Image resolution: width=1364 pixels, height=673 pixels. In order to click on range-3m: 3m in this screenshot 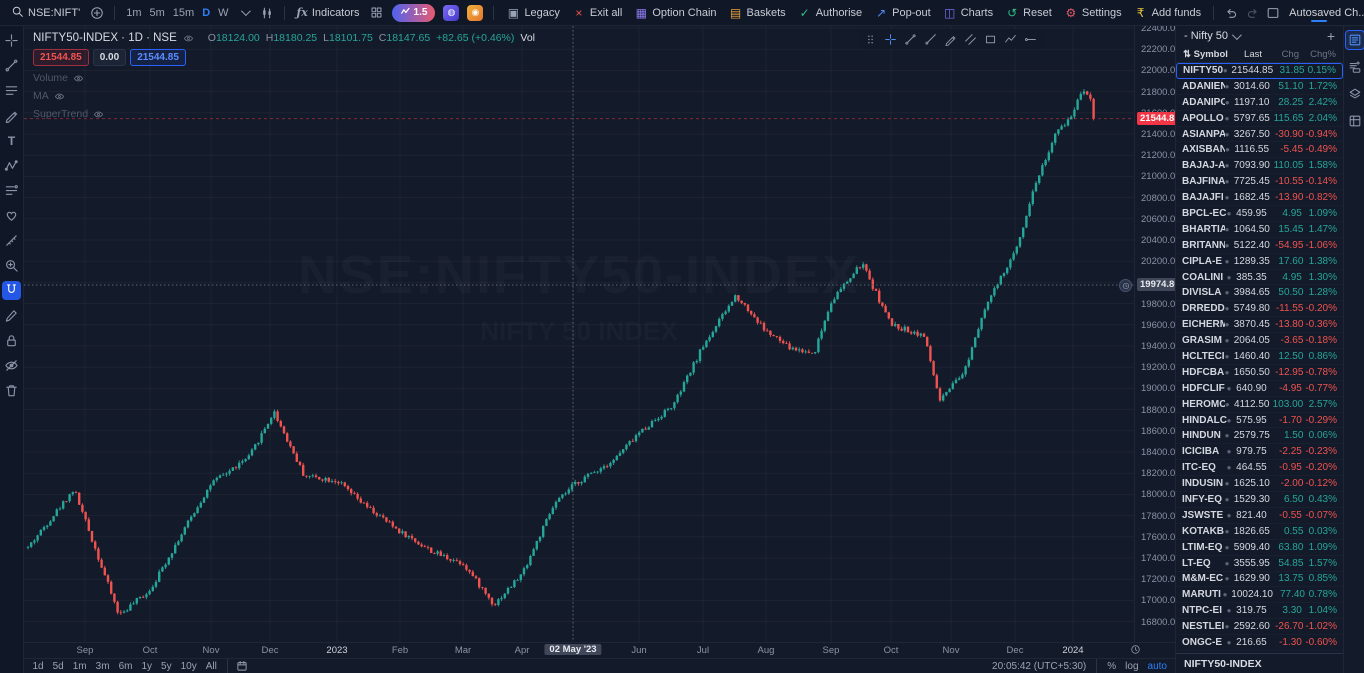, I will do `click(102, 666)`.